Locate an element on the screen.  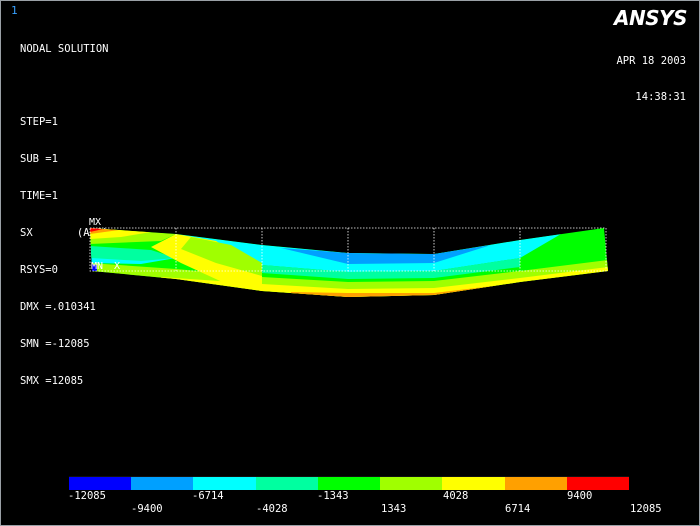
legend-label-lower: 12085 is located at coordinates (646, 509).